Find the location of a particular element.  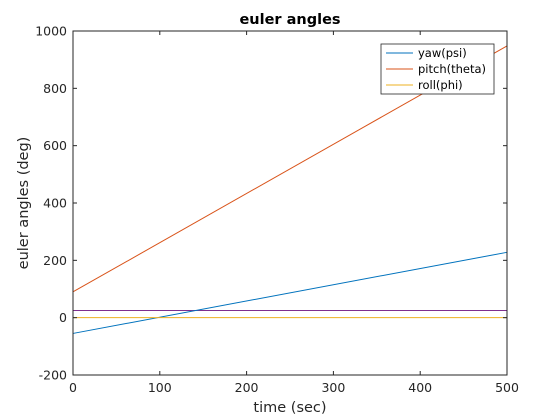

y-tick-label: 600 is located at coordinates (55, 145).